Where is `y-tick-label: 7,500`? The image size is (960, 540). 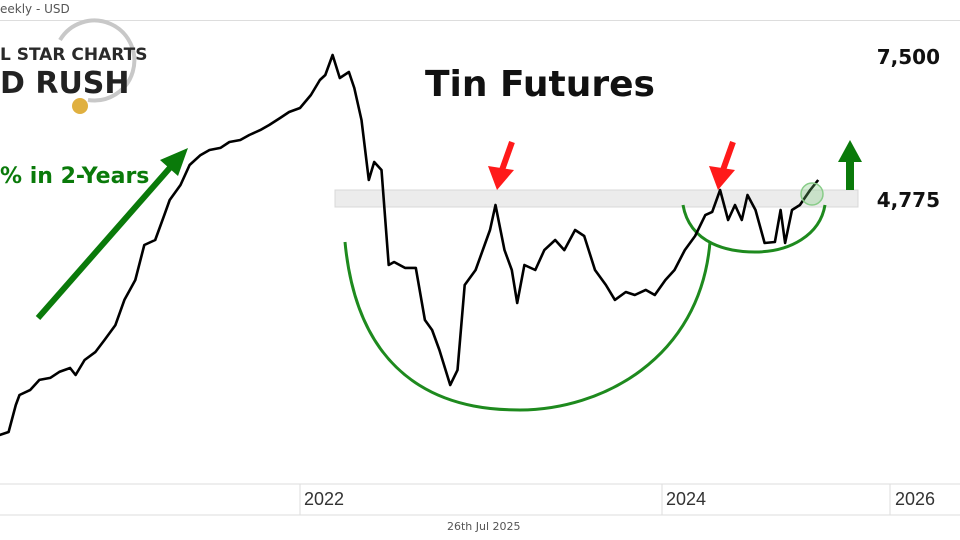
y-tick-label: 7,500 is located at coordinates (908, 57).